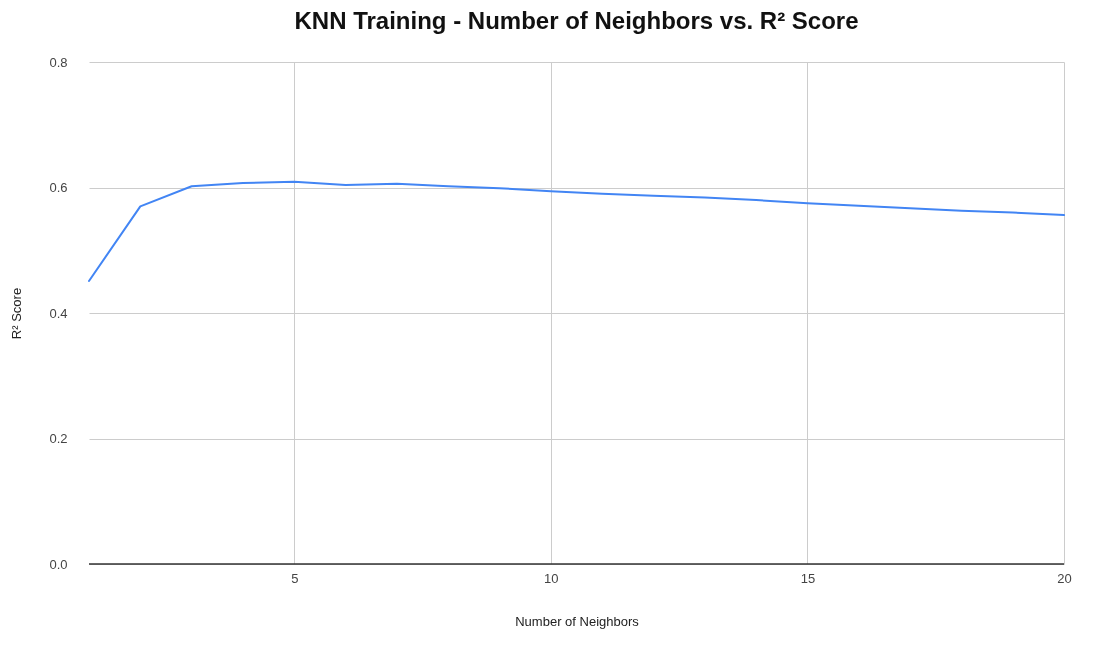 The height and width of the screenshot is (649, 1111). What do you see at coordinates (551, 578) in the screenshot?
I see `x-tick-label: 10` at bounding box center [551, 578].